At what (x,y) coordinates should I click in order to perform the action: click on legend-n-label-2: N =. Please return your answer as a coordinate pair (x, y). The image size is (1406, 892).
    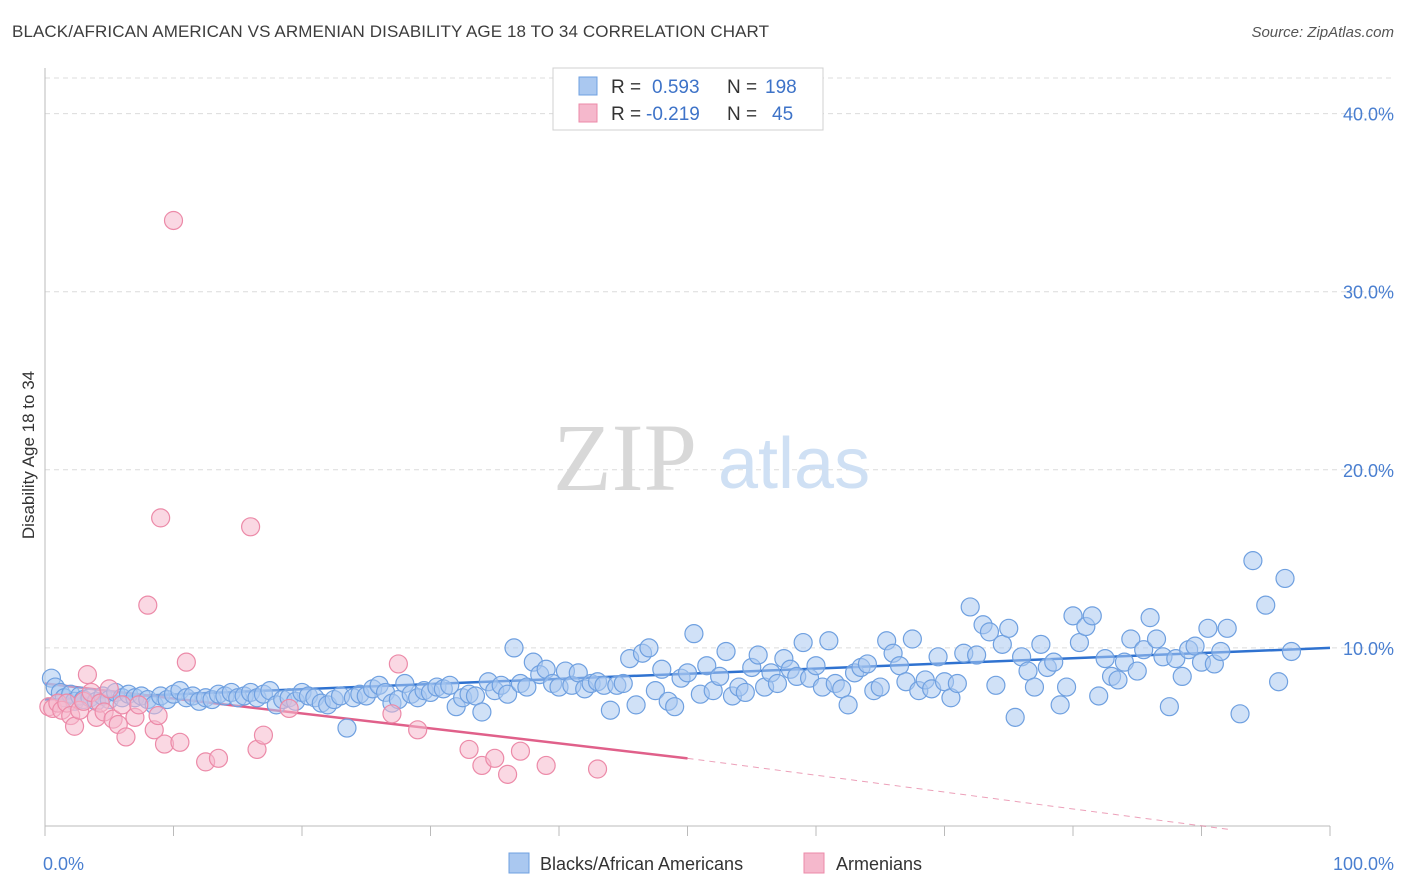
    Looking at the image, I should click on (742, 114).